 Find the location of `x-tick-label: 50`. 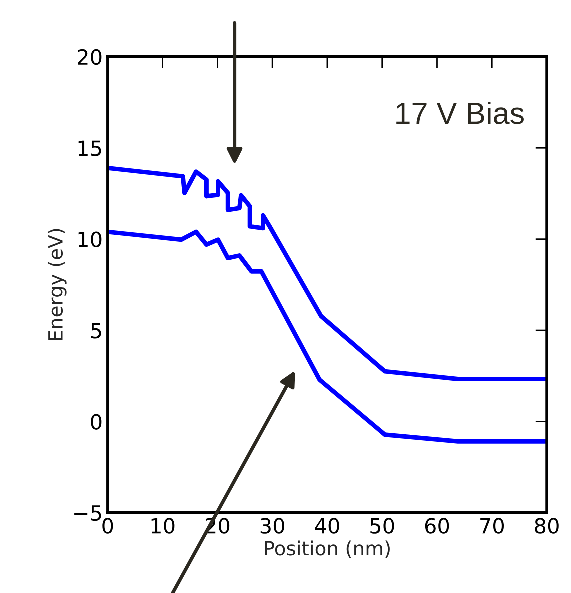

x-tick-label: 50 is located at coordinates (382, 526).